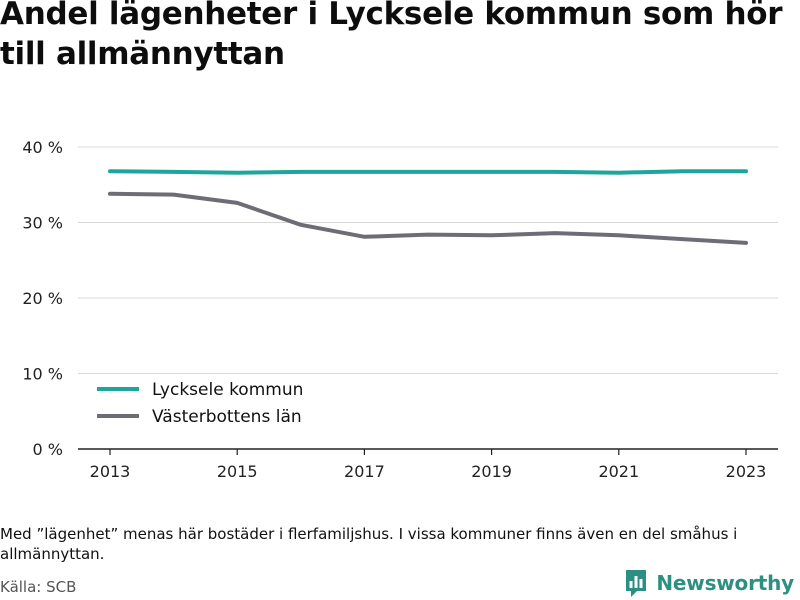  Describe the element at coordinates (725, 583) in the screenshot. I see `brand-name: Newsworthy` at that location.